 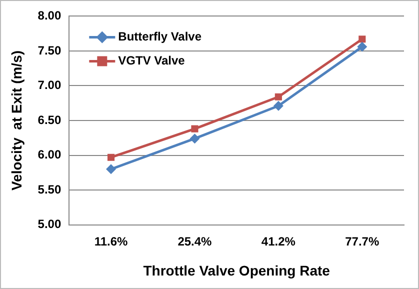 I want to click on y-tick-label: 6.50, so click(x=50, y=119).